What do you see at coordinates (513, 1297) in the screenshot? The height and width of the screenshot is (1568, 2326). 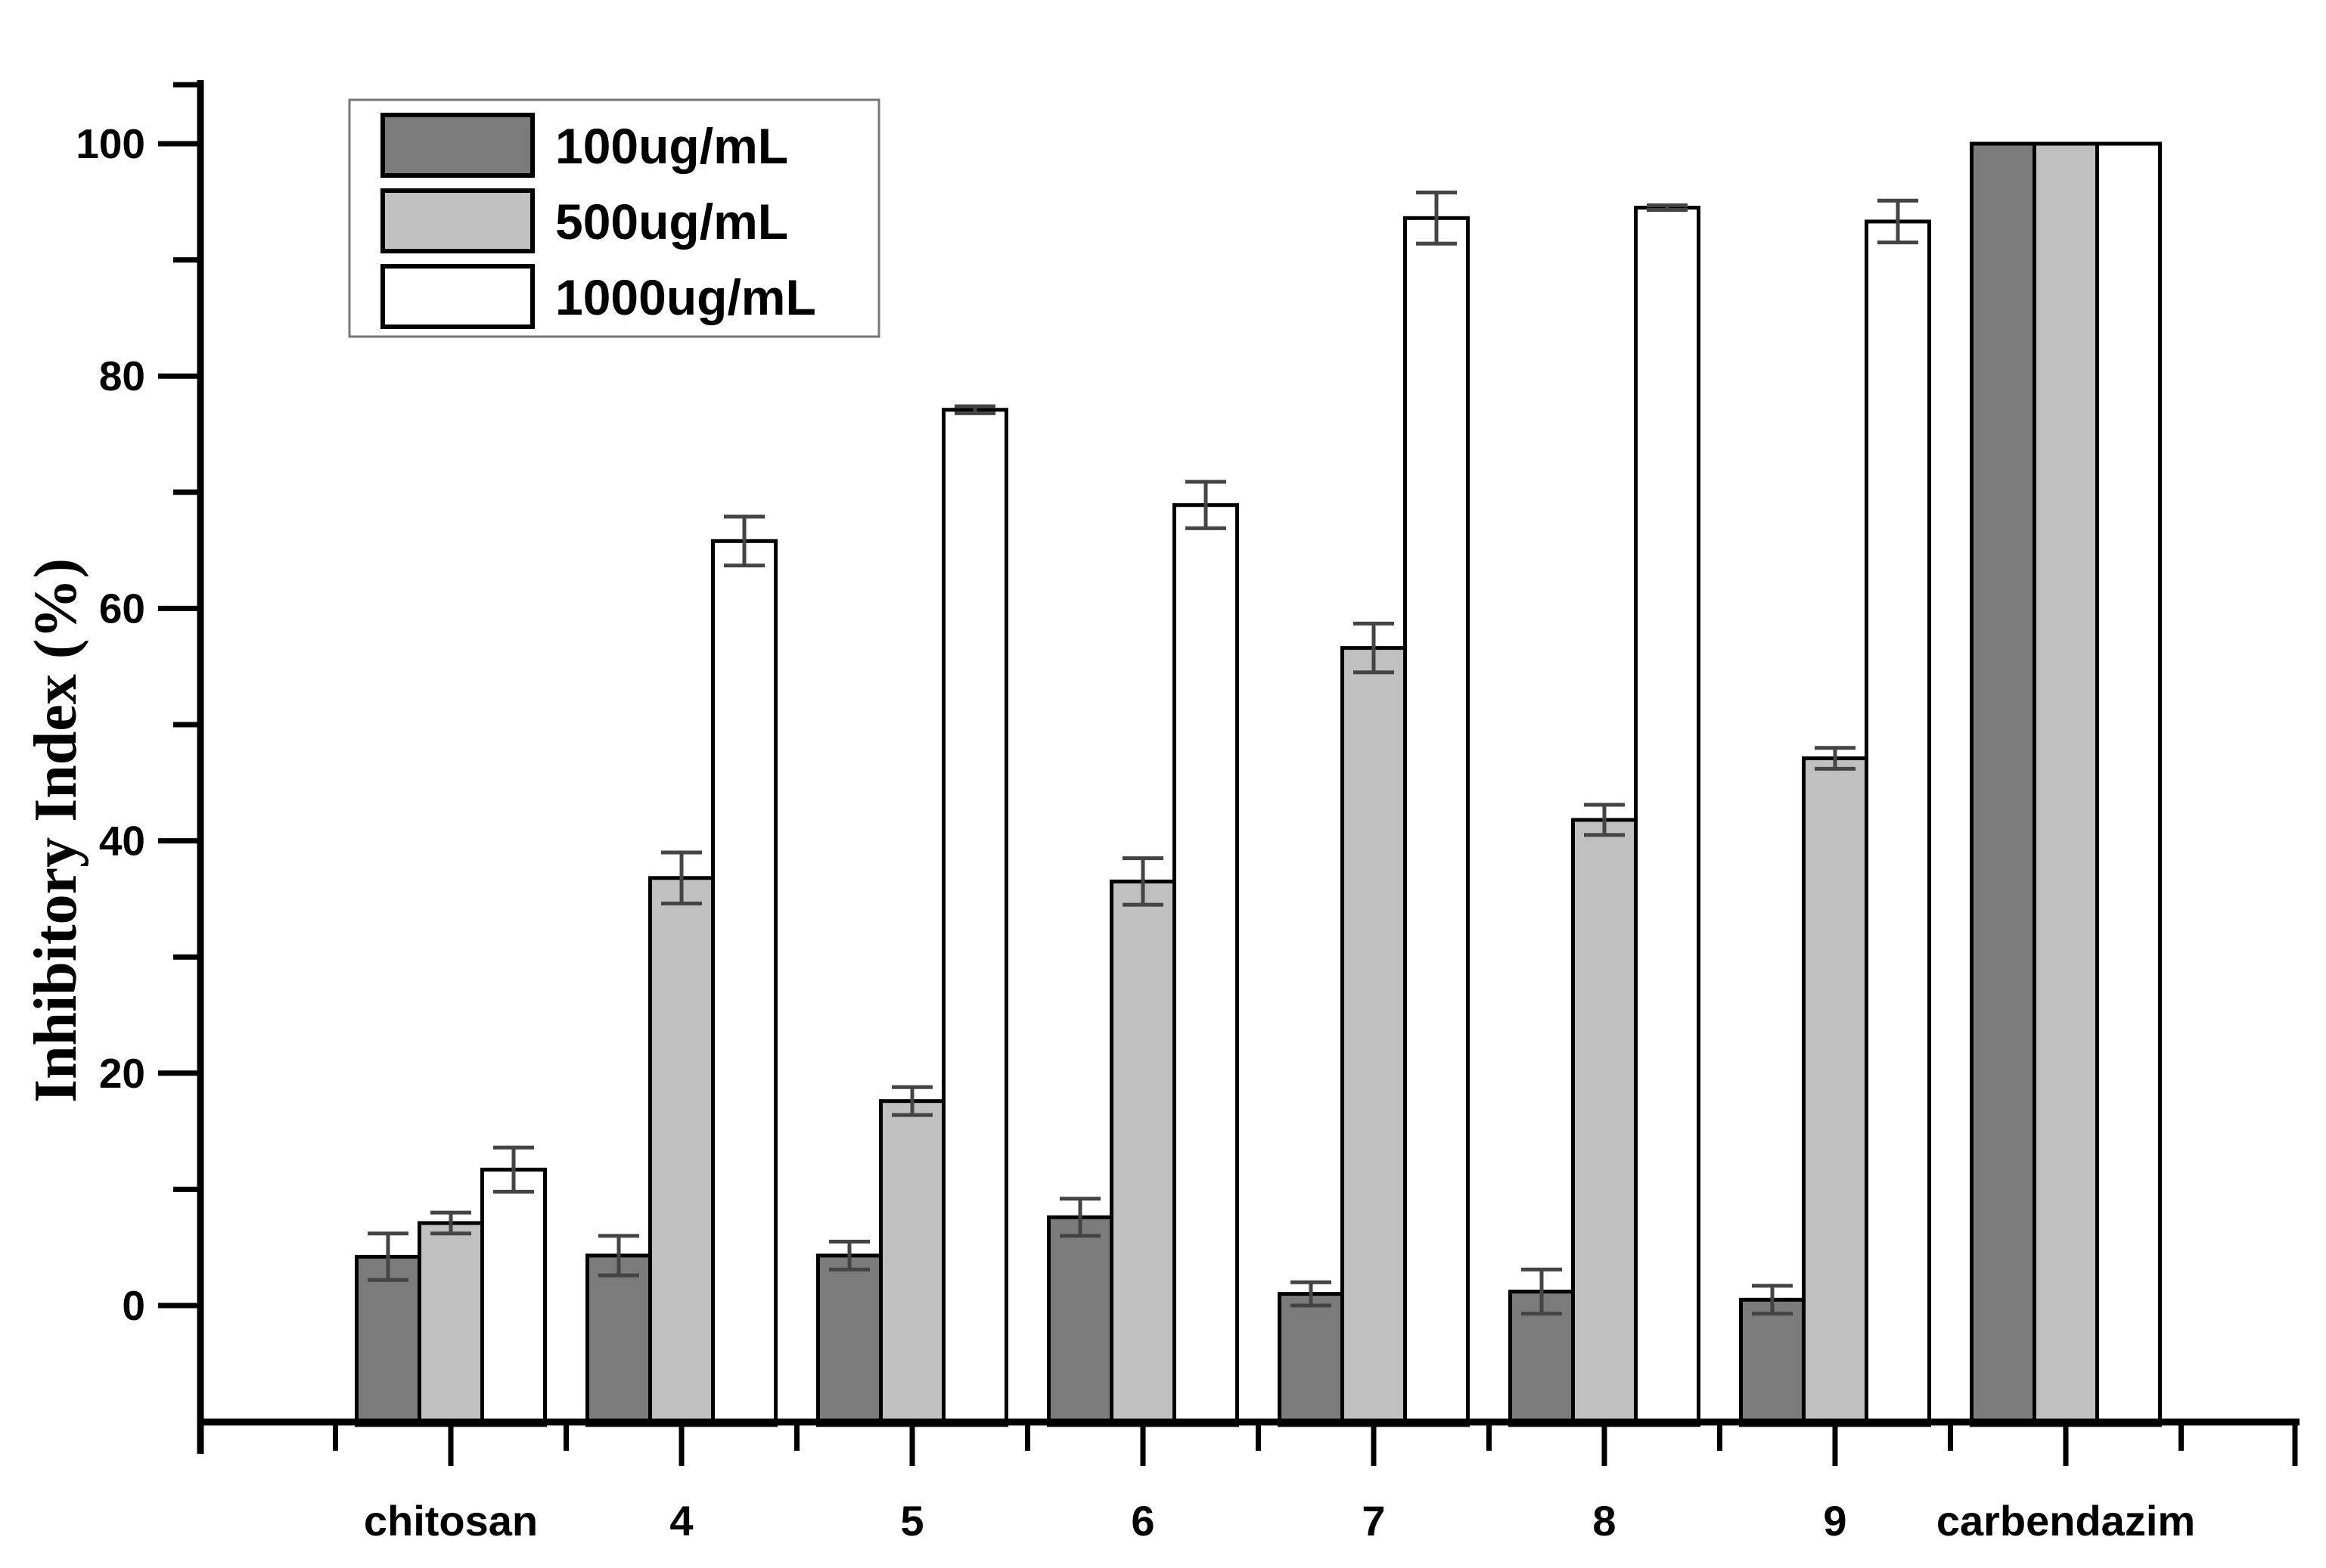 I see `bar-1000ug-ml-chitosan` at bounding box center [513, 1297].